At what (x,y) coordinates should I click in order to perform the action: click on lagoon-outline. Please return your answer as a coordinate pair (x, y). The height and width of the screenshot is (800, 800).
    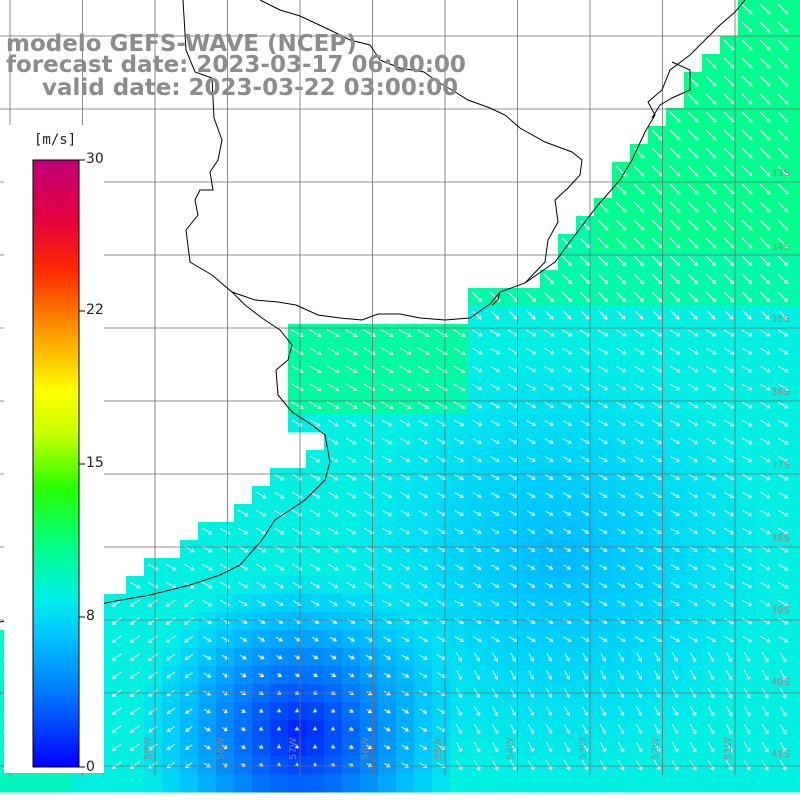
    Looking at the image, I should click on (671, 90).